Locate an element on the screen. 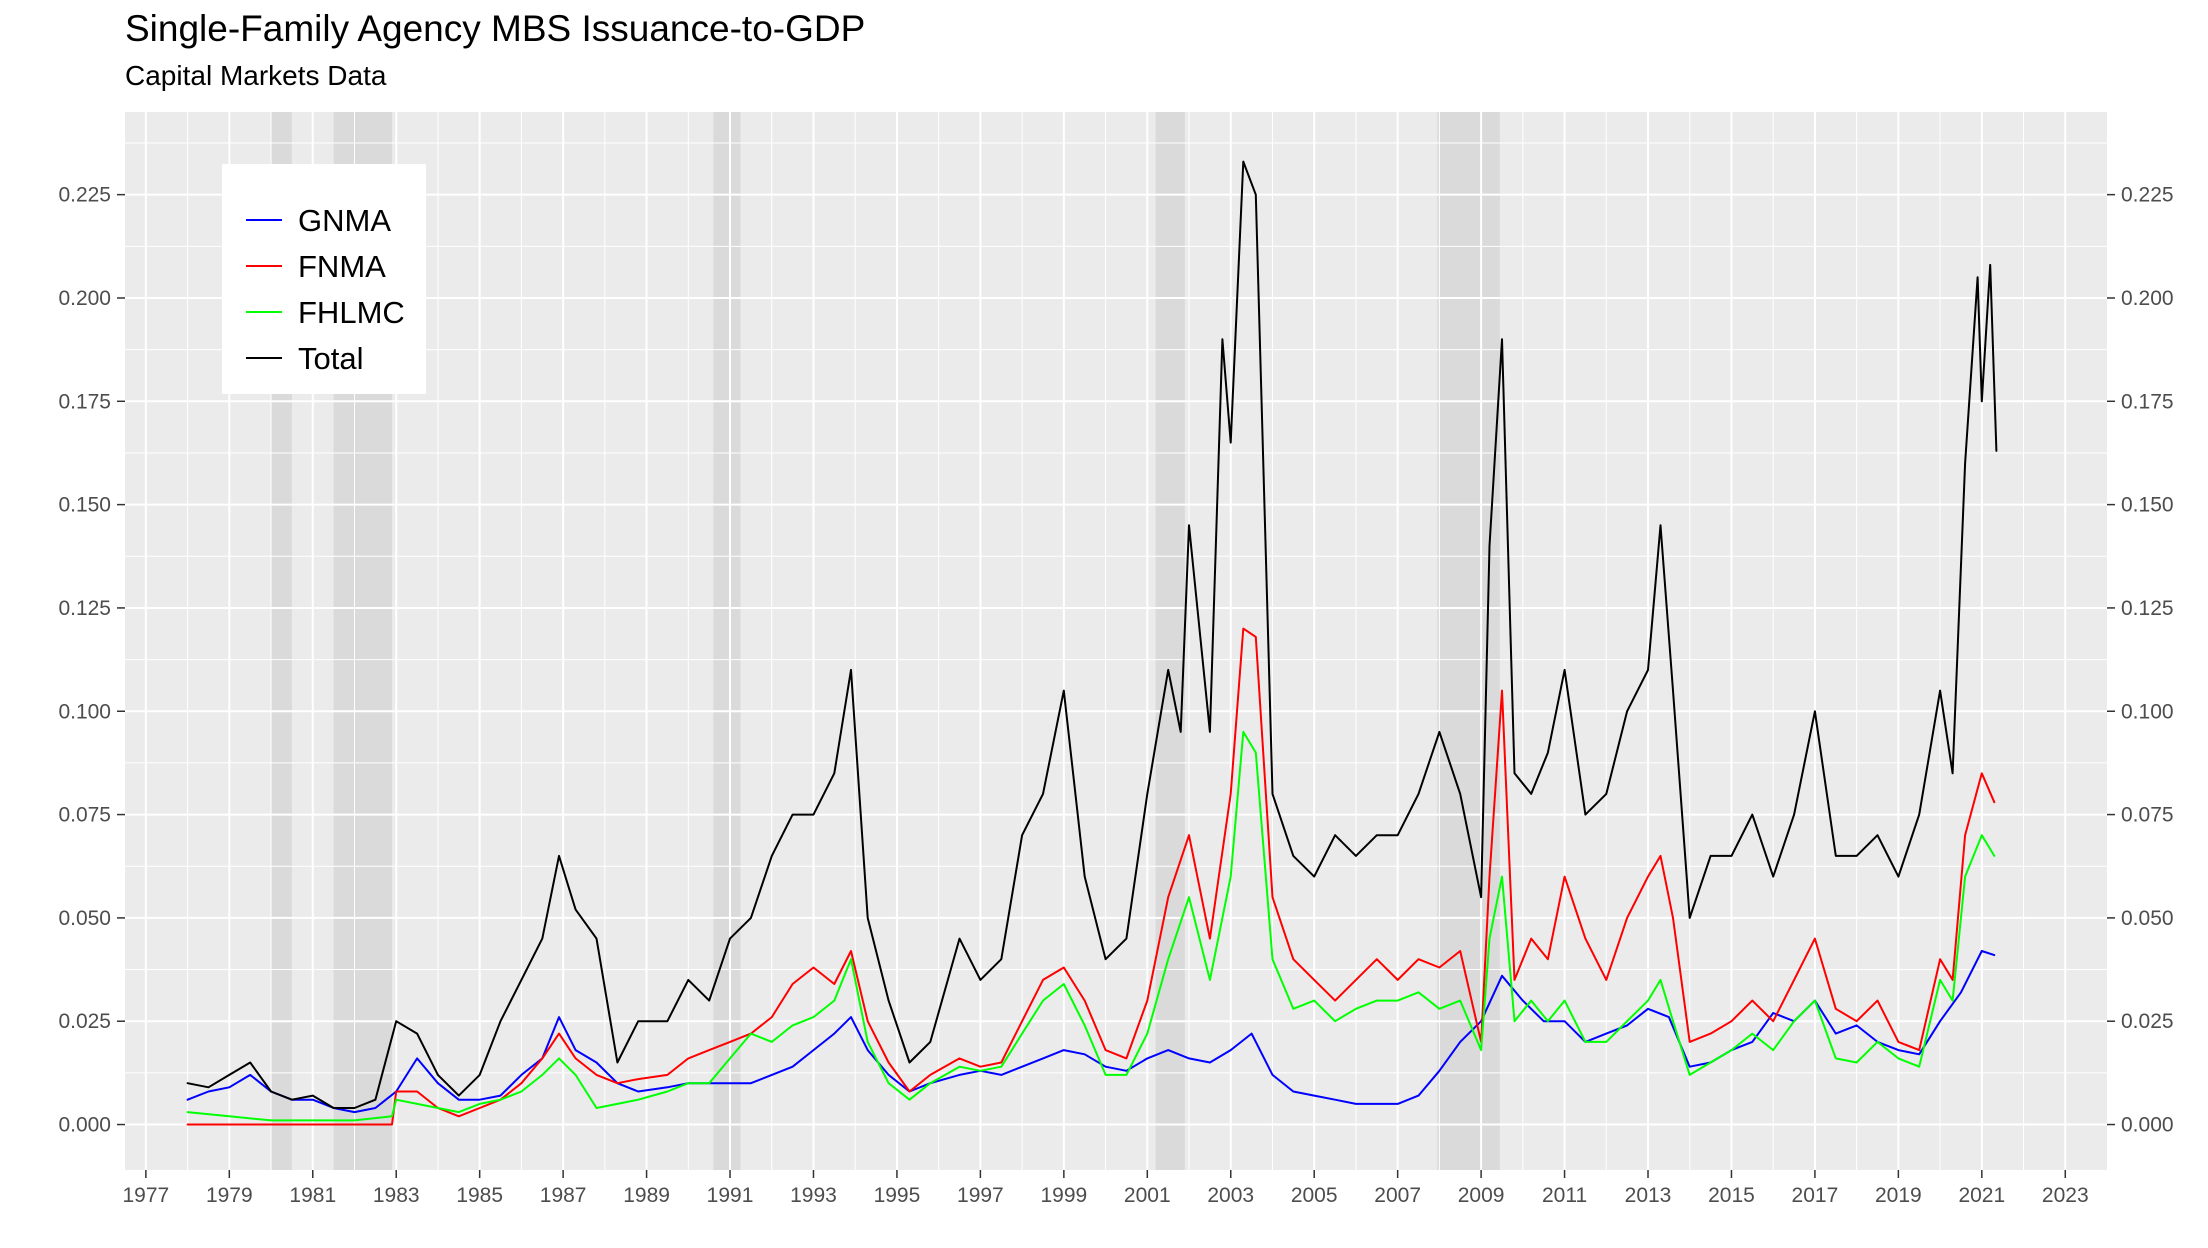  x-tick-label: 2007 is located at coordinates (1397, 1195).